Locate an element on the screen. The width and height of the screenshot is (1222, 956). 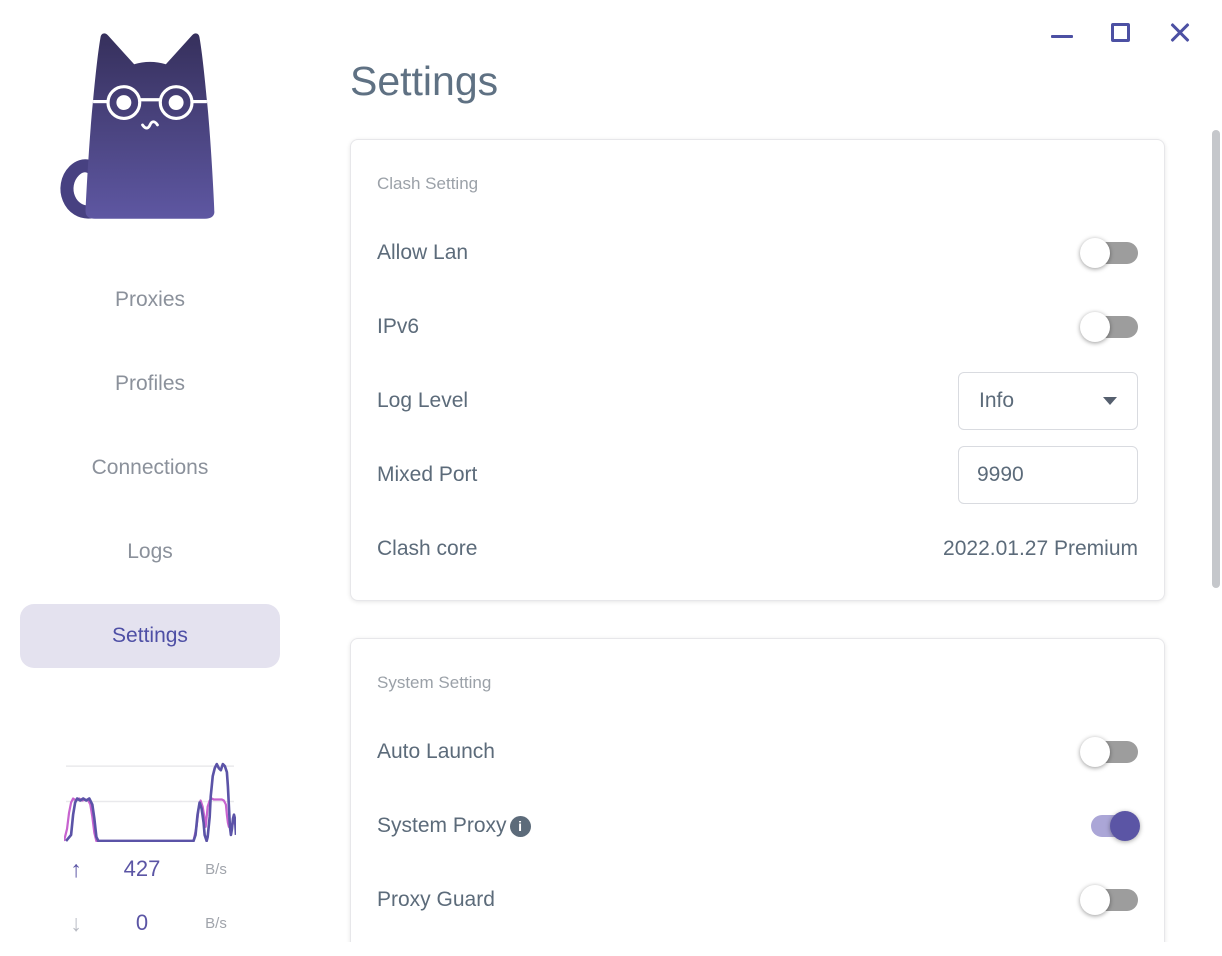
ipv6-label: IPv6 is located at coordinates (398, 326).